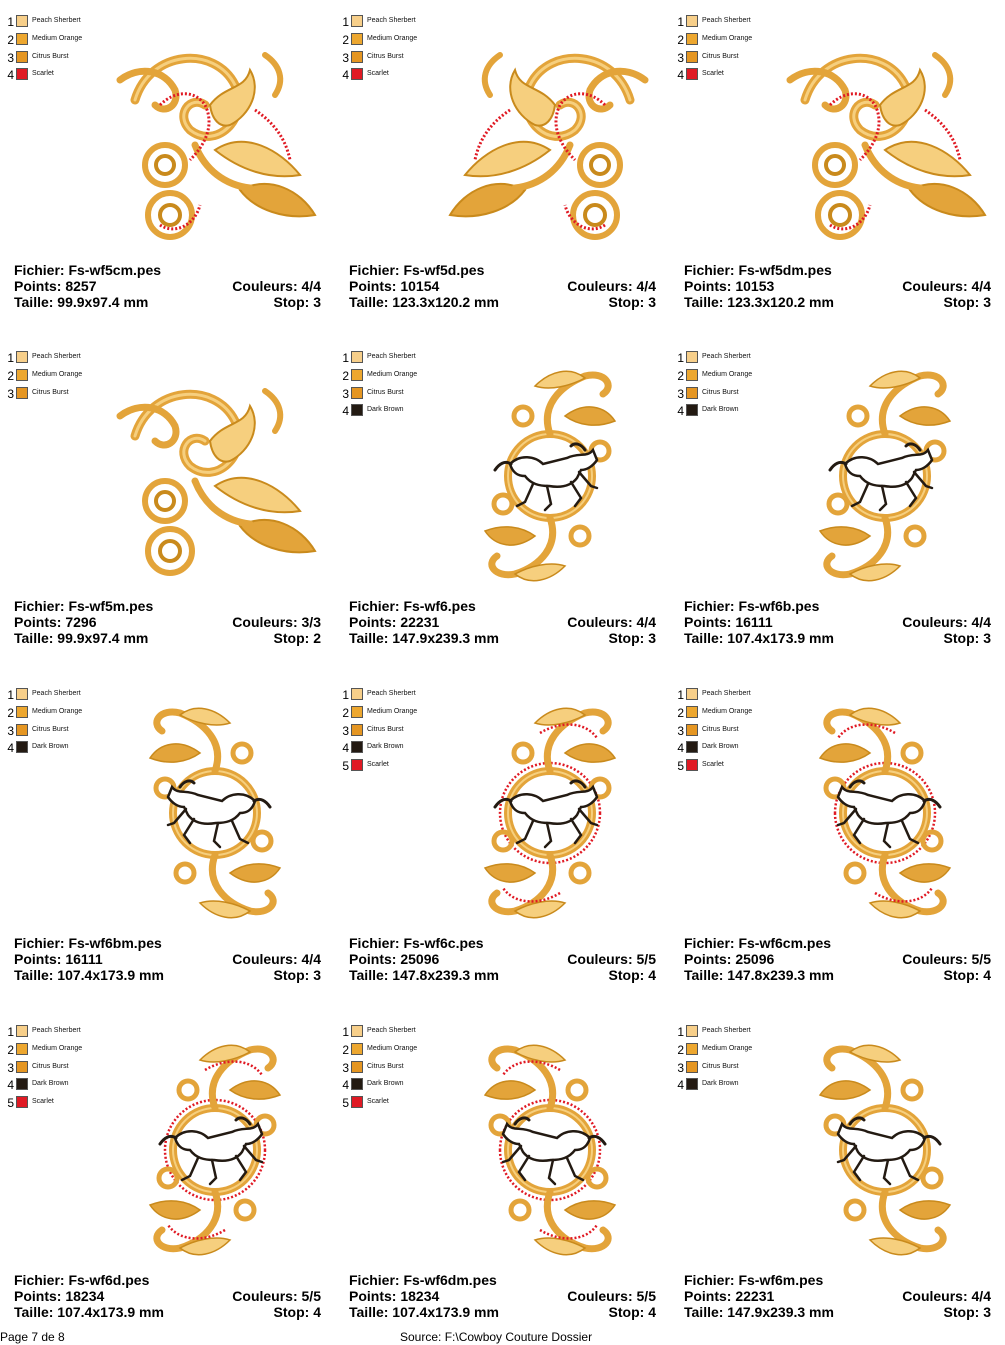 The height and width of the screenshot is (1345, 1005). Describe the element at coordinates (886, 146) in the screenshot. I see `scroll-ornament` at that location.